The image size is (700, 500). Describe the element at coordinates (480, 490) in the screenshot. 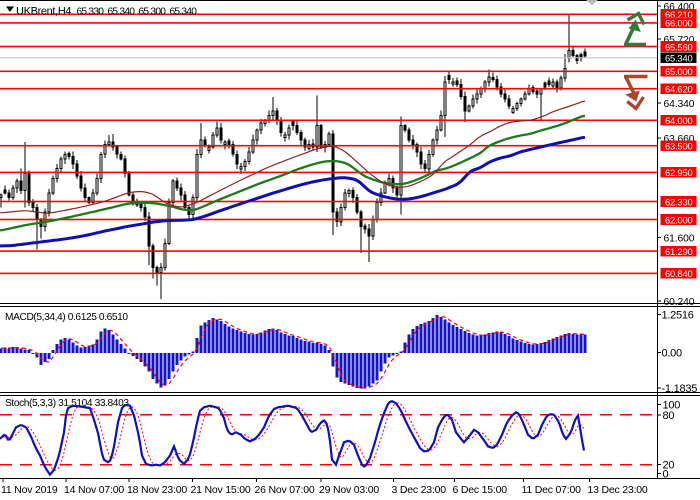

I see `svg-text: 6 Dec 15:00` at that location.